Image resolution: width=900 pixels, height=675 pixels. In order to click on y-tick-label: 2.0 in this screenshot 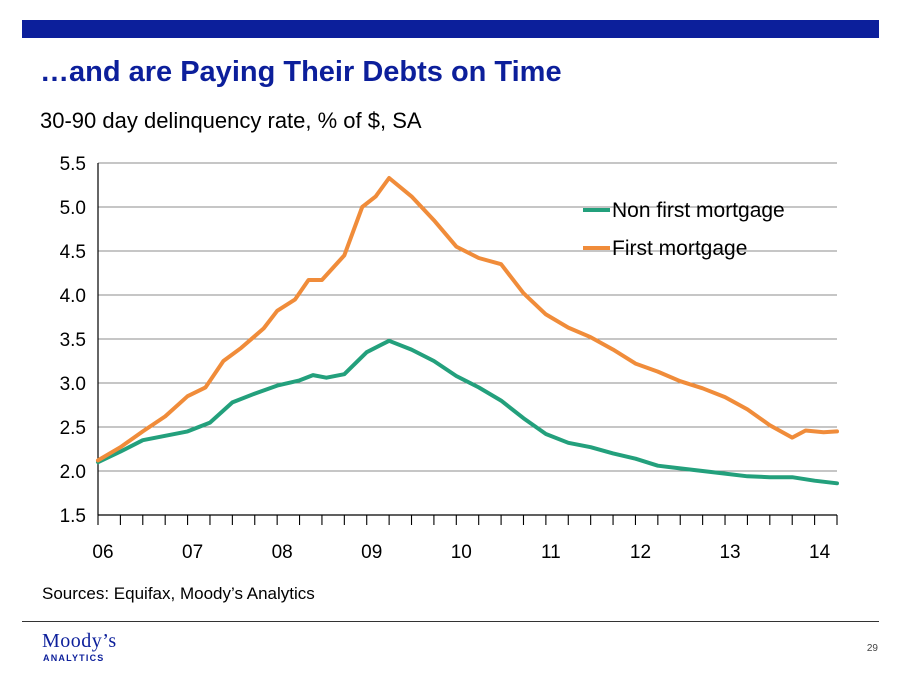, I will do `click(73, 472)`.